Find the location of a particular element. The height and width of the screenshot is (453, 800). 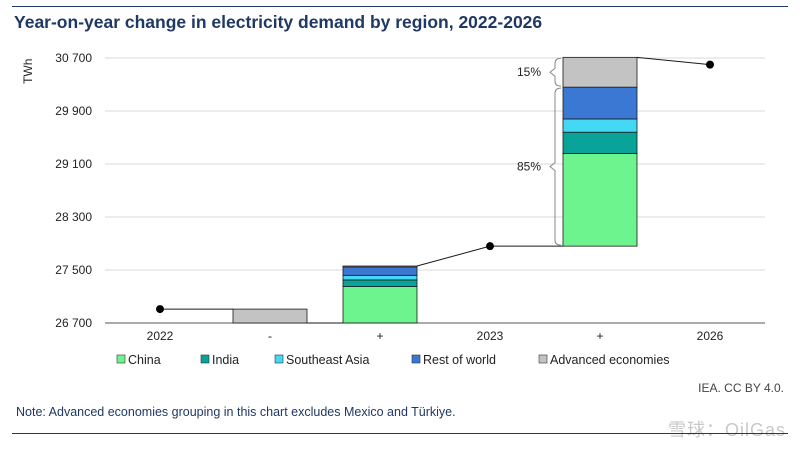

annotation-label: 85% is located at coordinates (529, 167).